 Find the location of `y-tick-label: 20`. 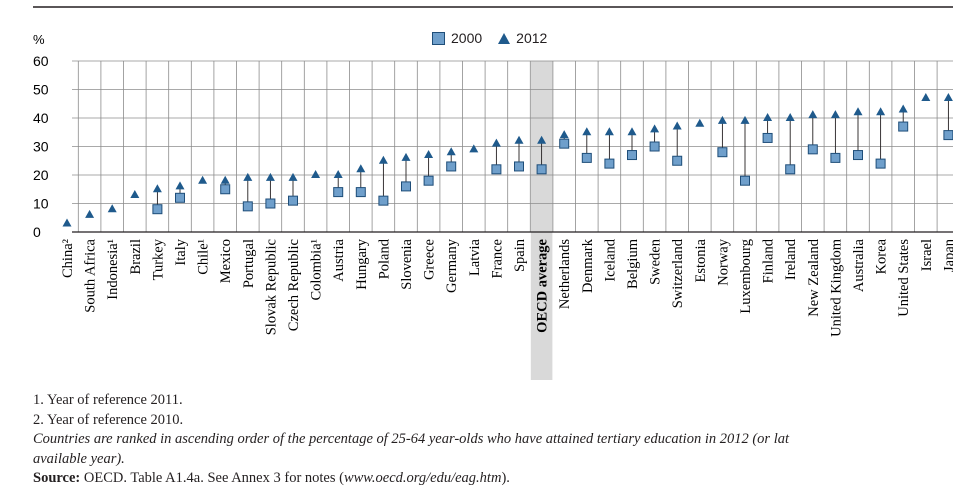

y-tick-label: 20 is located at coordinates (41, 175).